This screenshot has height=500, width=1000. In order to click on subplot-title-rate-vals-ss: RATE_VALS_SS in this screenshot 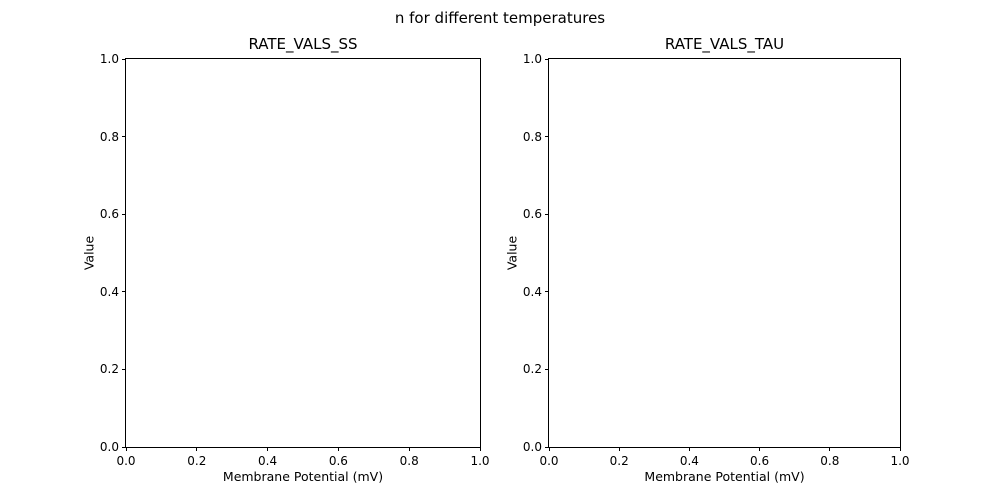, I will do `click(303, 44)`.